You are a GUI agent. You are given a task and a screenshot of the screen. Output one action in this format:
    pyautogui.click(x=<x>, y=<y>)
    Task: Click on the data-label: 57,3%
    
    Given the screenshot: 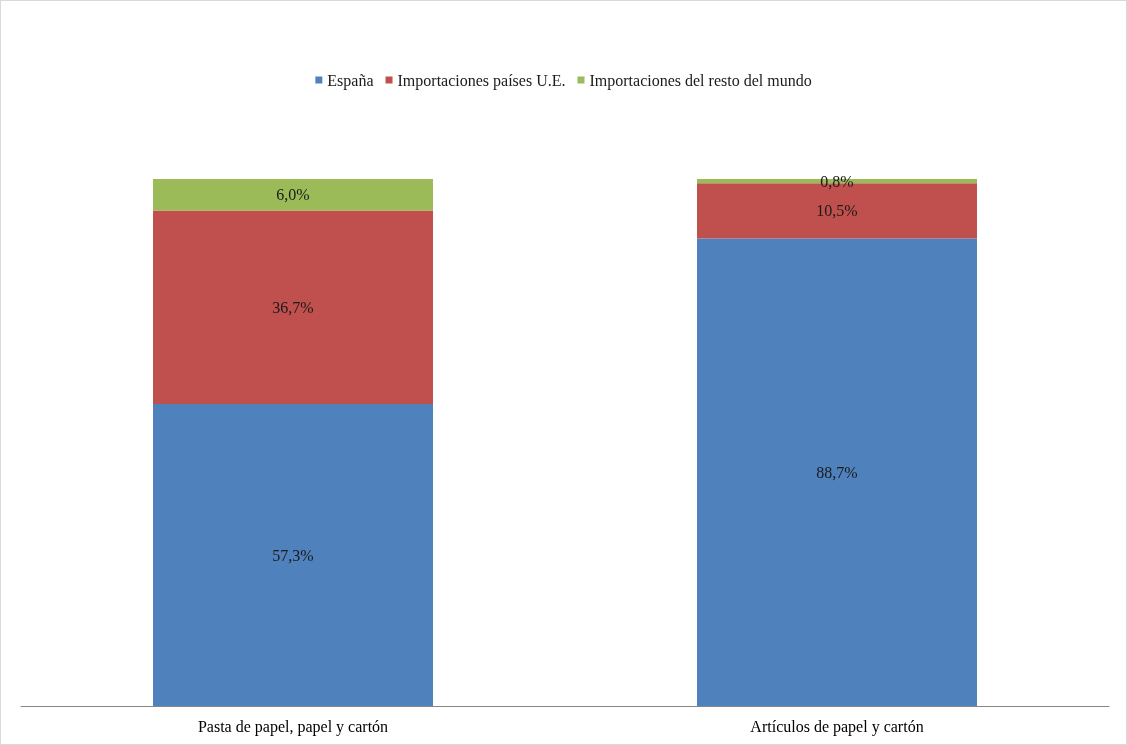 What is the action you would take?
    pyautogui.click(x=293, y=555)
    